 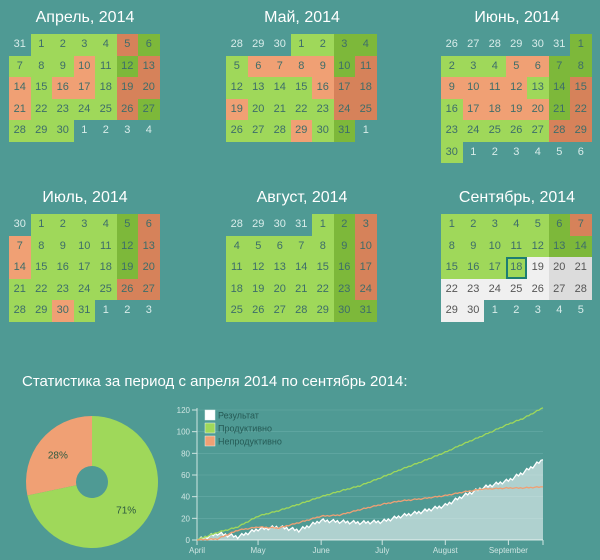 I want to click on day-cell: 31, so click(x=344, y=131).